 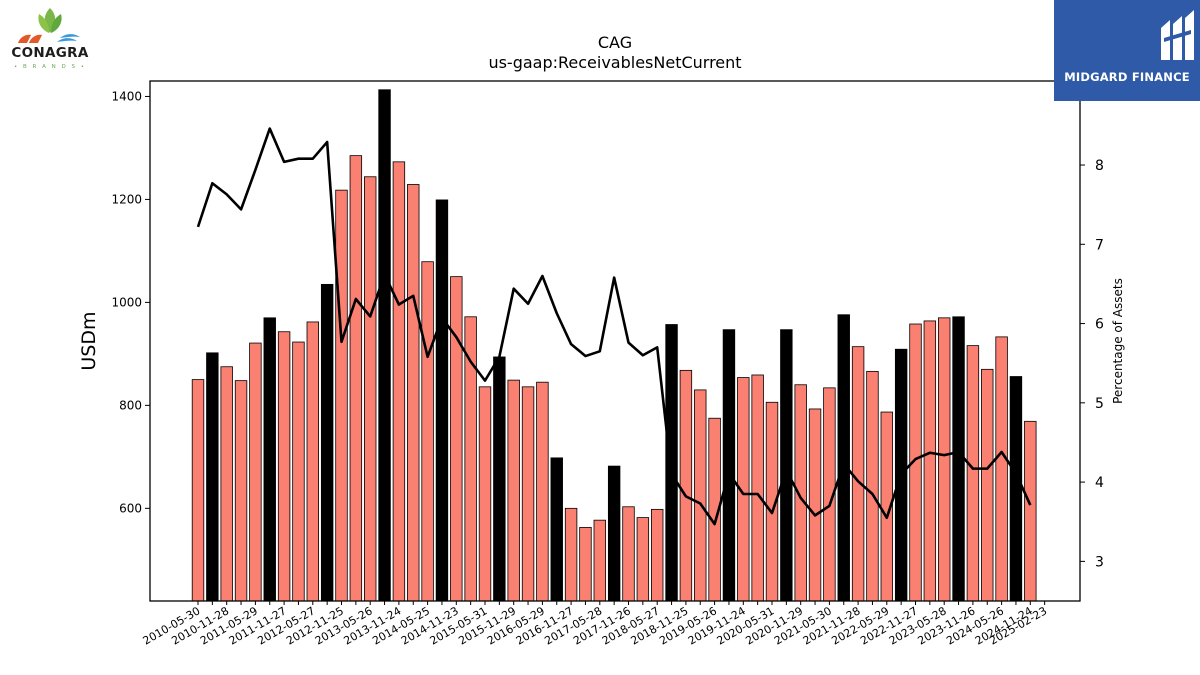 What do you see at coordinates (1099, 404) in the screenshot?
I see `y2-tick-label: 5` at bounding box center [1099, 404].